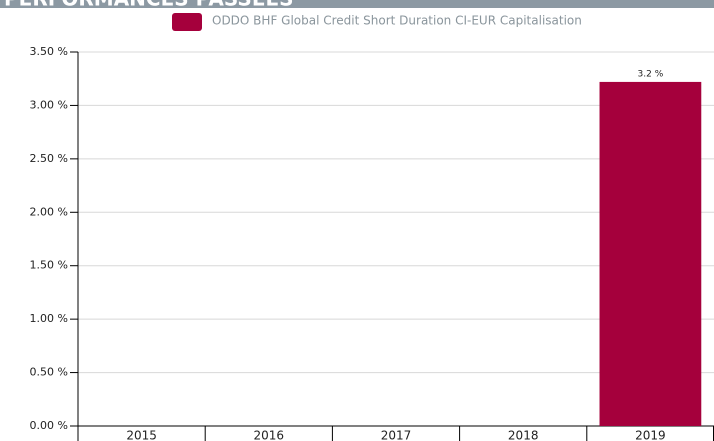 The height and width of the screenshot is (441, 714). What do you see at coordinates (650, 254) in the screenshot?
I see `bar` at bounding box center [650, 254].